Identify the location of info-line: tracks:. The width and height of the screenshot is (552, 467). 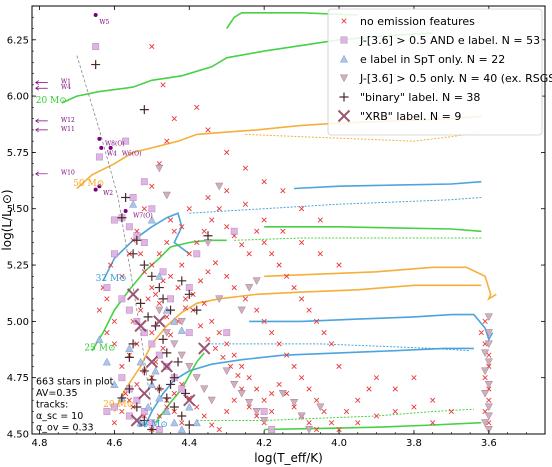
(52, 404).